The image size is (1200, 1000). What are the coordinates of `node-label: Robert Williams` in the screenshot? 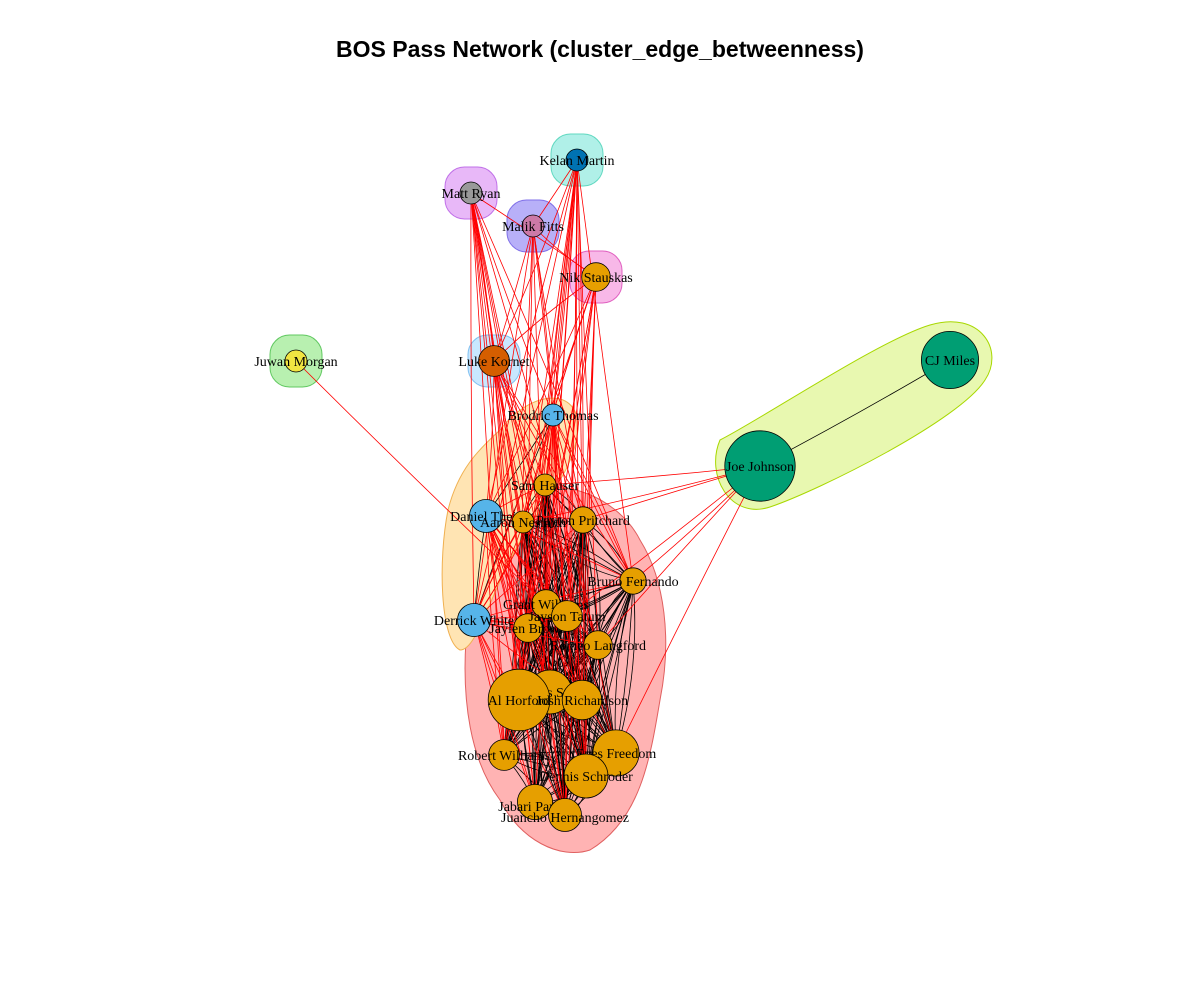 It's located at (504, 756).